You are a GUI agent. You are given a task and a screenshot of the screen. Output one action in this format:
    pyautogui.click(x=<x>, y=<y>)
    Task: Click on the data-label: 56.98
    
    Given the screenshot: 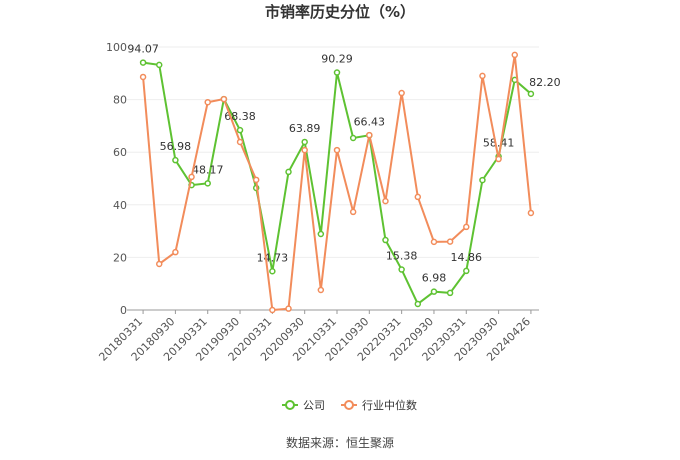 What is the action you would take?
    pyautogui.click(x=176, y=146)
    